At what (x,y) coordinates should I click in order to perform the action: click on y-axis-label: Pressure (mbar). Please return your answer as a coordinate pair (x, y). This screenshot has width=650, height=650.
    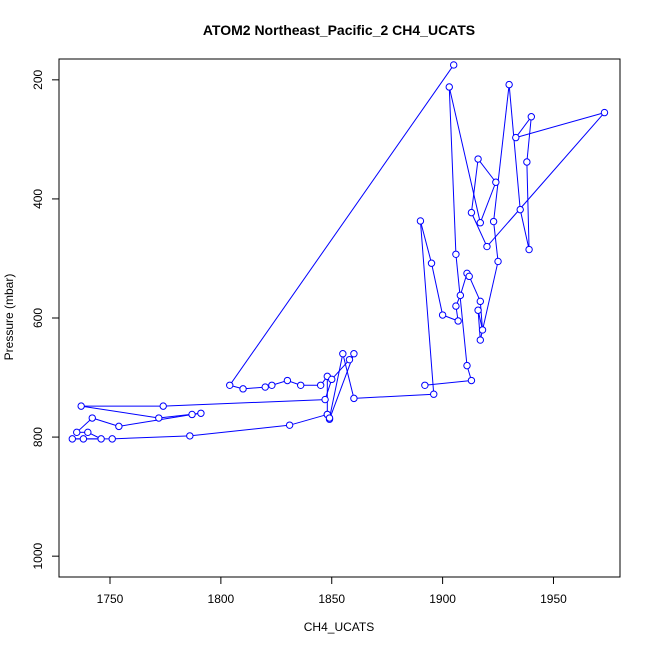
    Looking at the image, I should click on (9, 317).